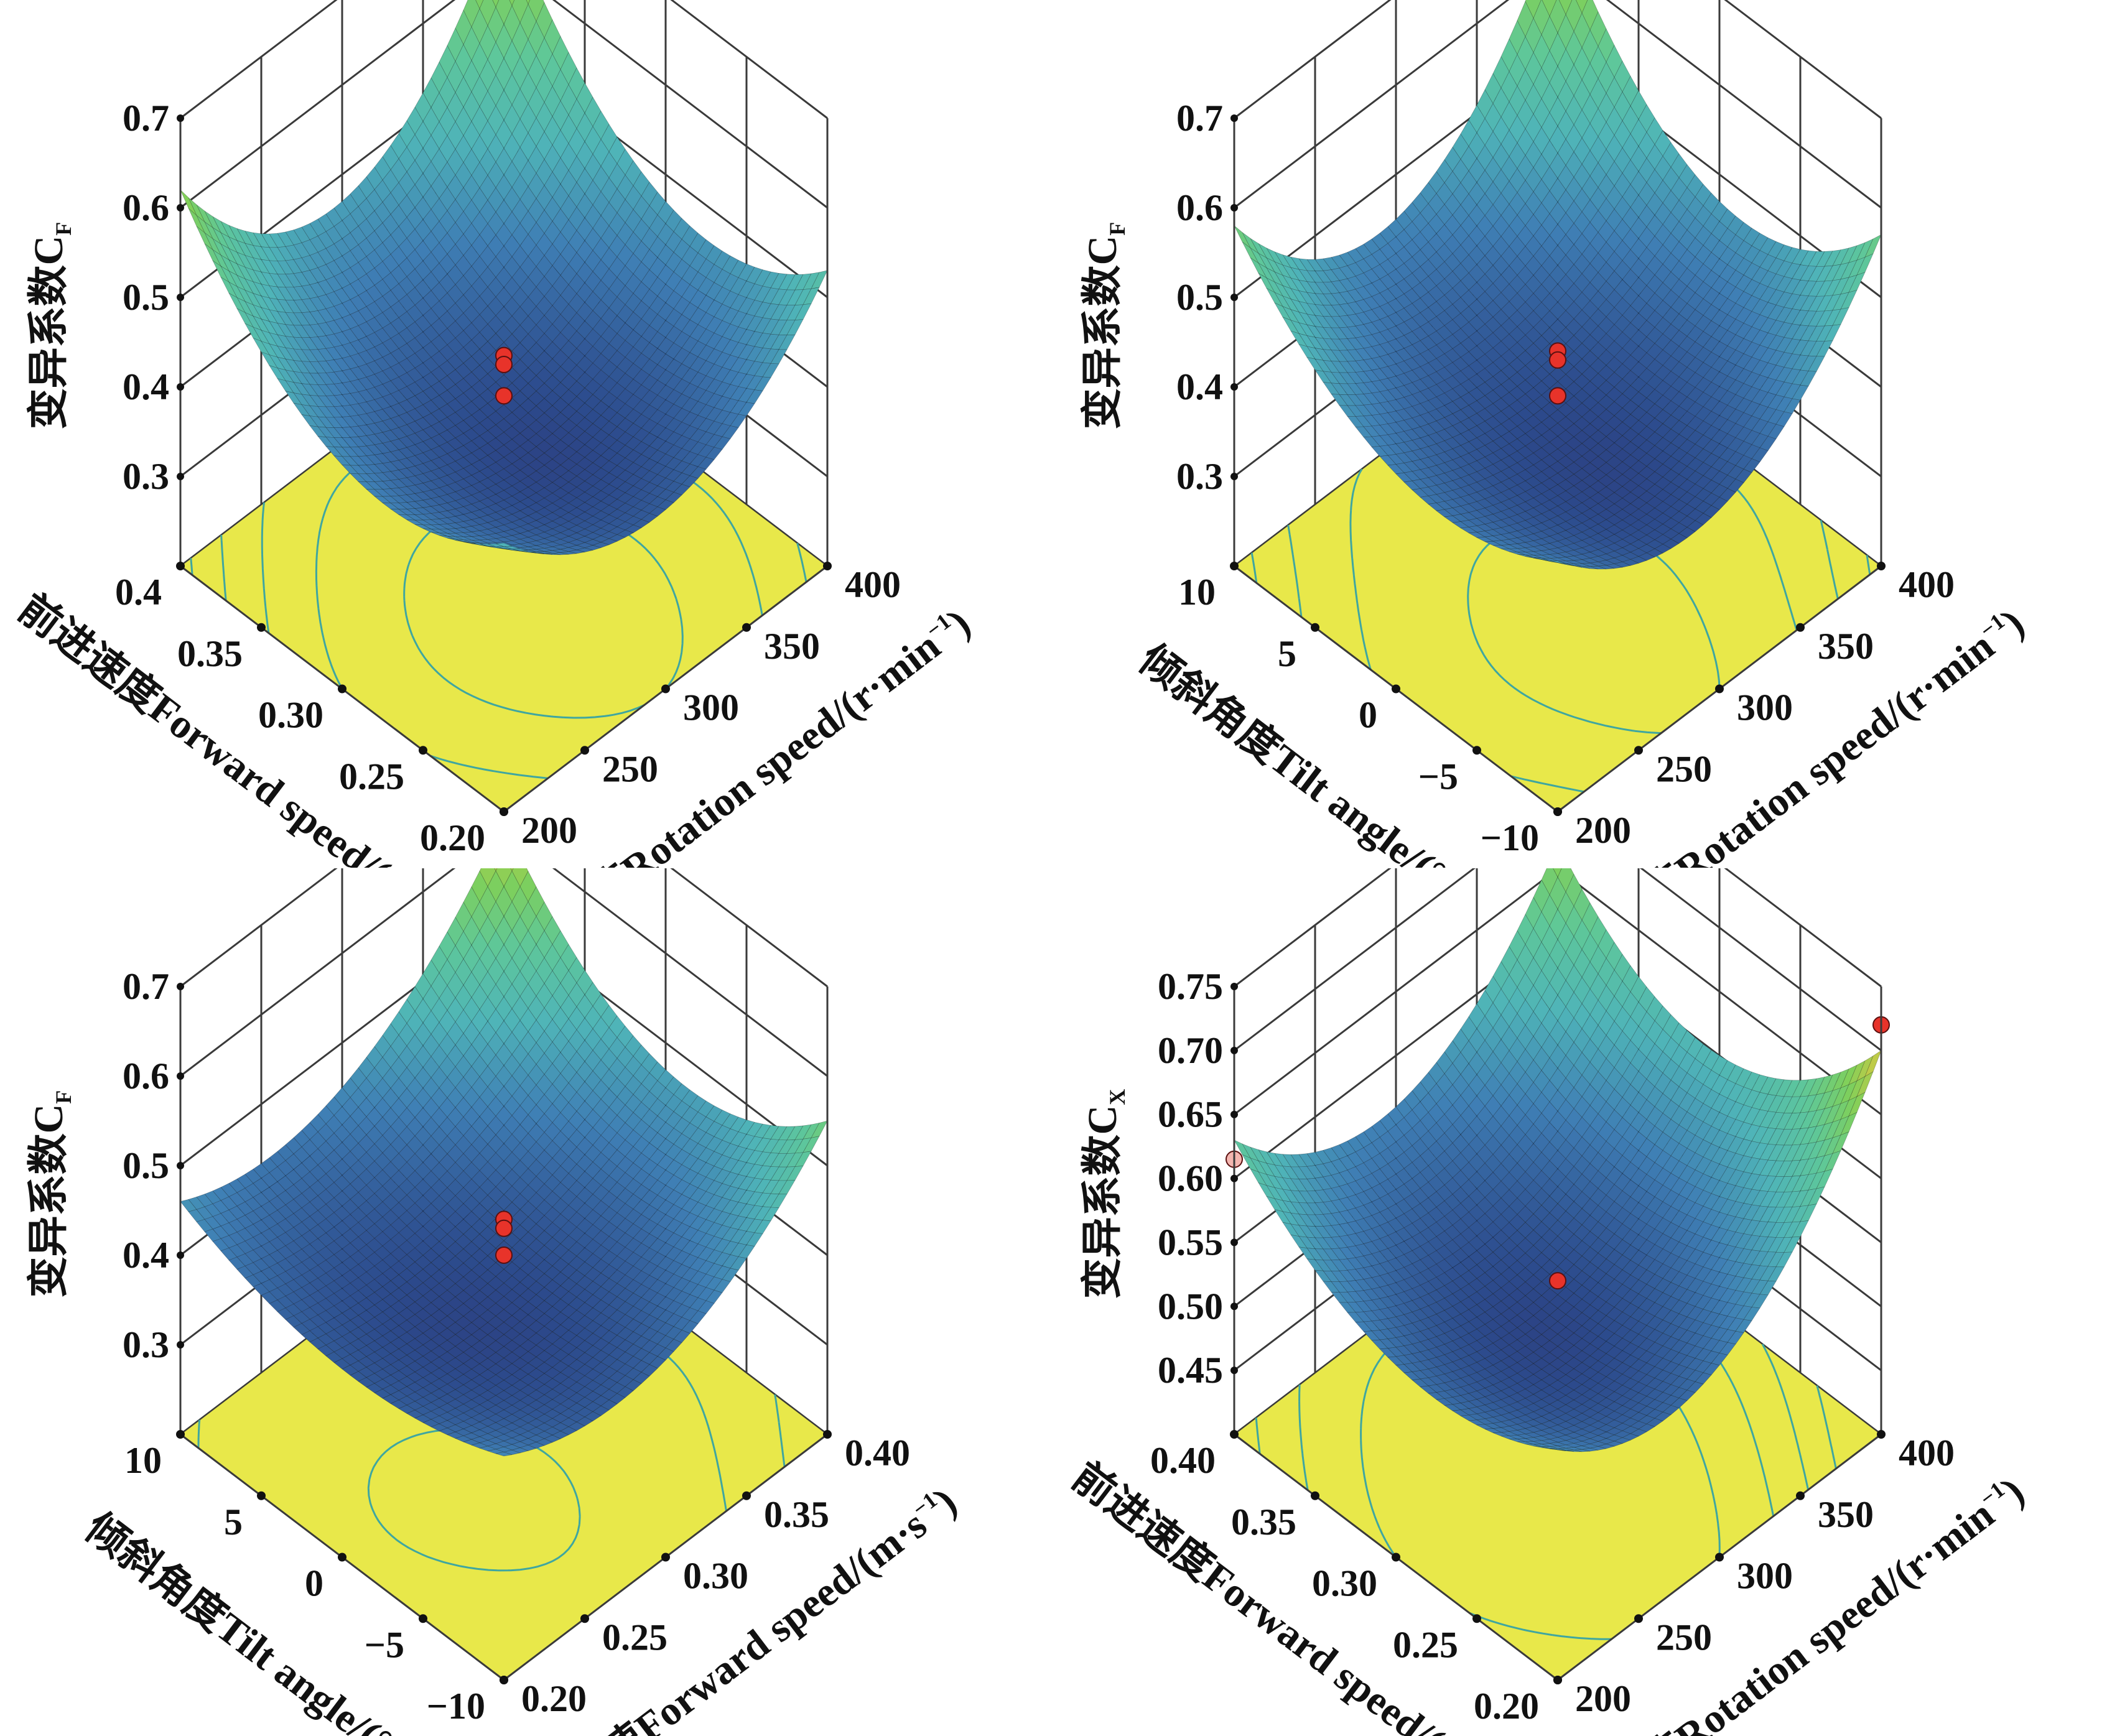 Image resolution: width=2107 pixels, height=1736 pixels. What do you see at coordinates (1846, 646) in the screenshot?
I see `right-axis-tick-label: 350` at bounding box center [1846, 646].